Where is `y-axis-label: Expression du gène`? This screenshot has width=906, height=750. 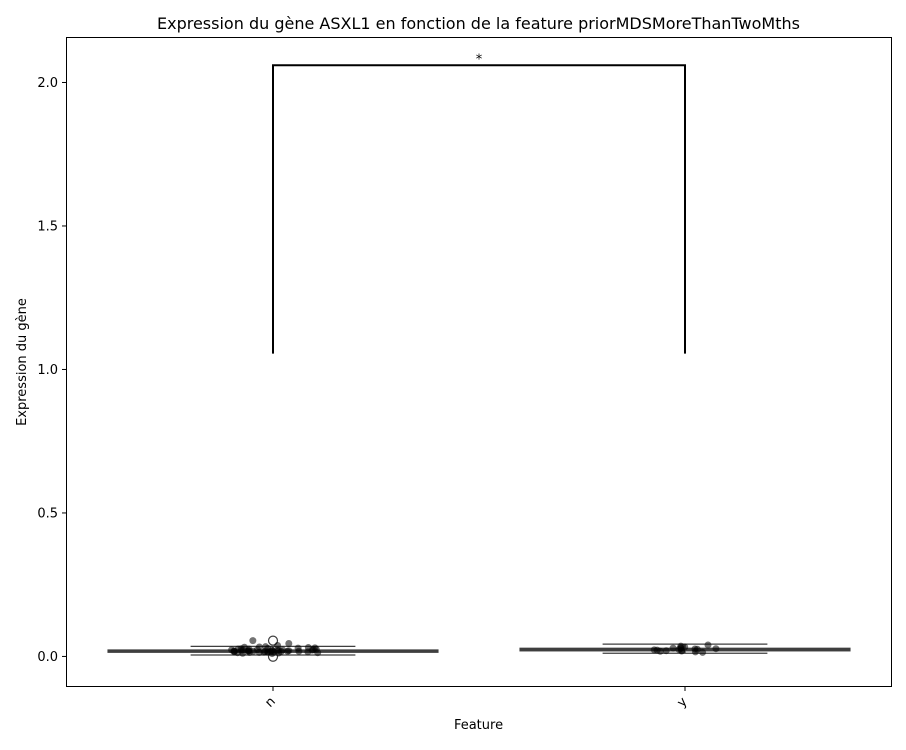 y-axis-label: Expression du gène is located at coordinates (22, 362).